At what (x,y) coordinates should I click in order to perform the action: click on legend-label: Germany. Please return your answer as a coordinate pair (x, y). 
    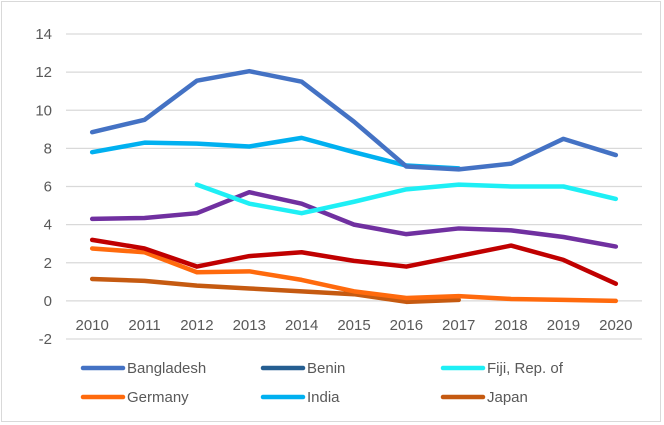
    Looking at the image, I should click on (158, 397).